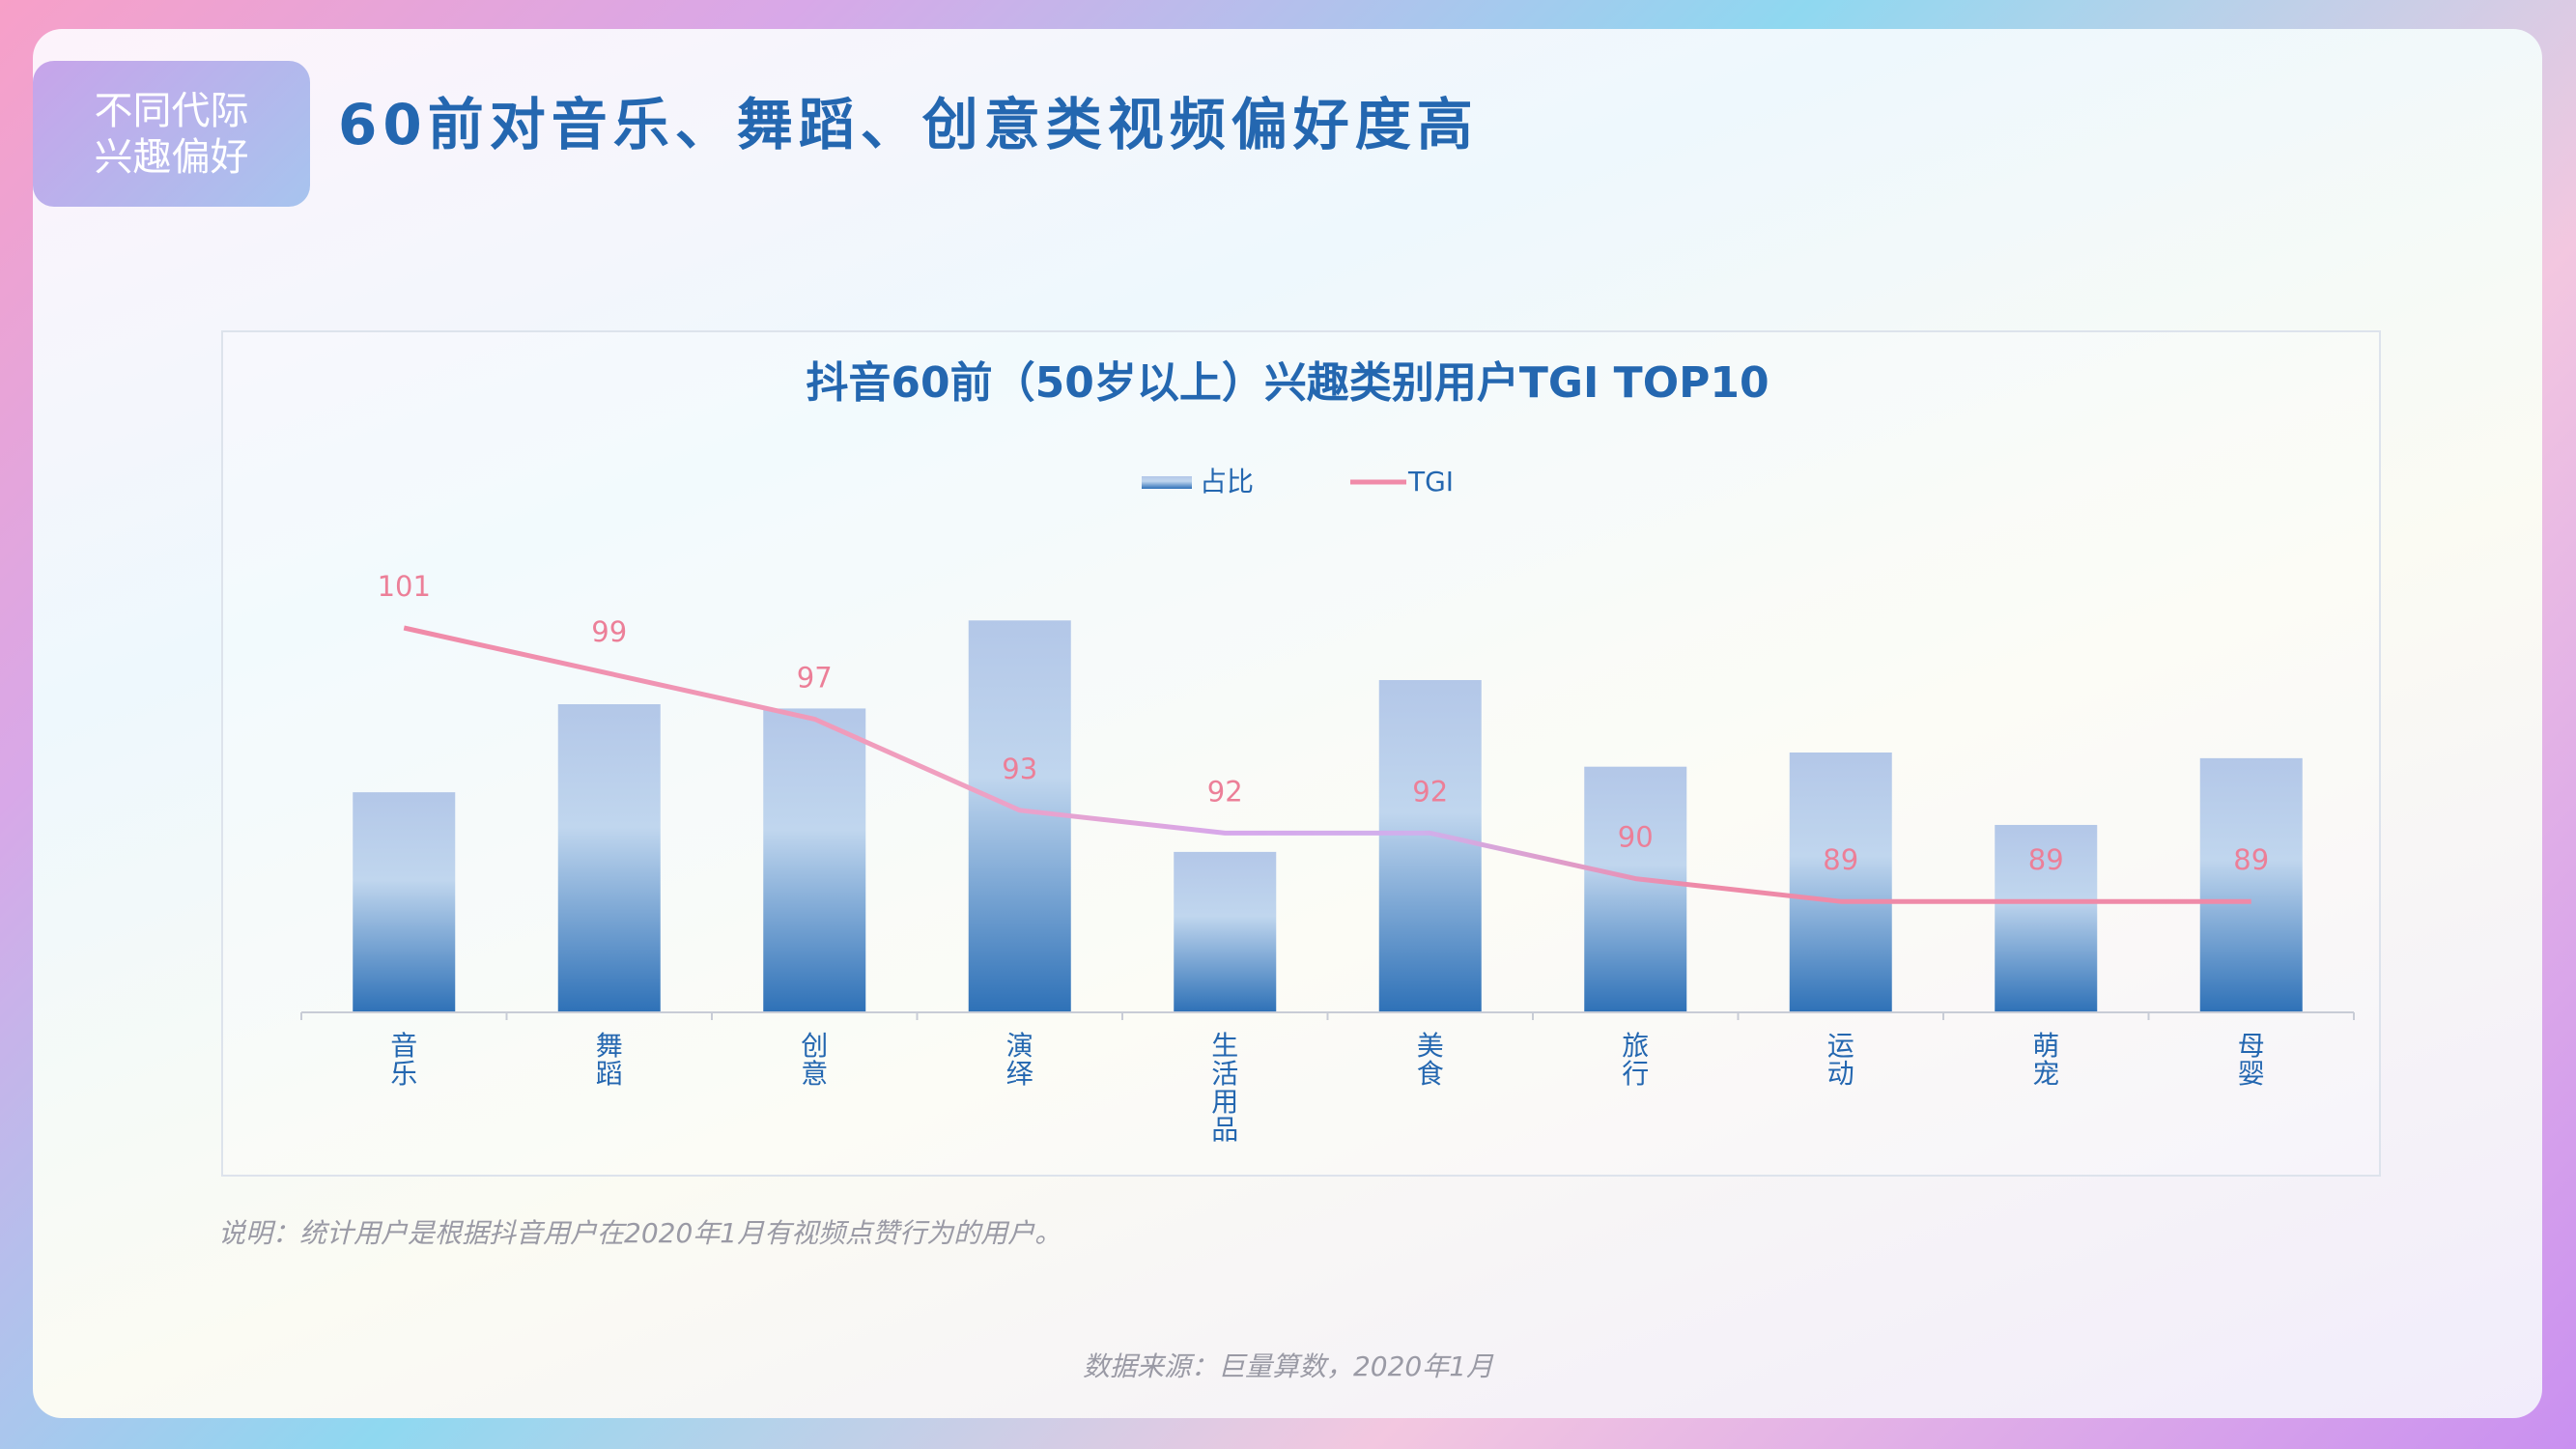 This screenshot has width=2576, height=1449. Describe the element at coordinates (609, 631) in the screenshot. I see `tgi-data-label: 99` at that location.